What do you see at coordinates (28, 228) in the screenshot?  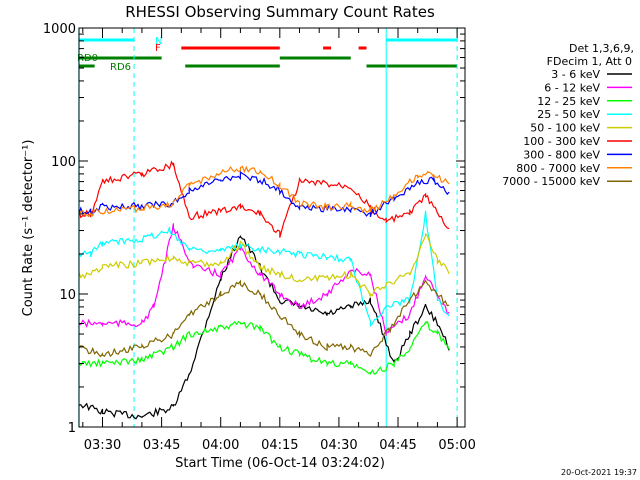 I see `y-axis-label: Count Rate (s⁻¹ detector⁻¹)` at bounding box center [28, 228].